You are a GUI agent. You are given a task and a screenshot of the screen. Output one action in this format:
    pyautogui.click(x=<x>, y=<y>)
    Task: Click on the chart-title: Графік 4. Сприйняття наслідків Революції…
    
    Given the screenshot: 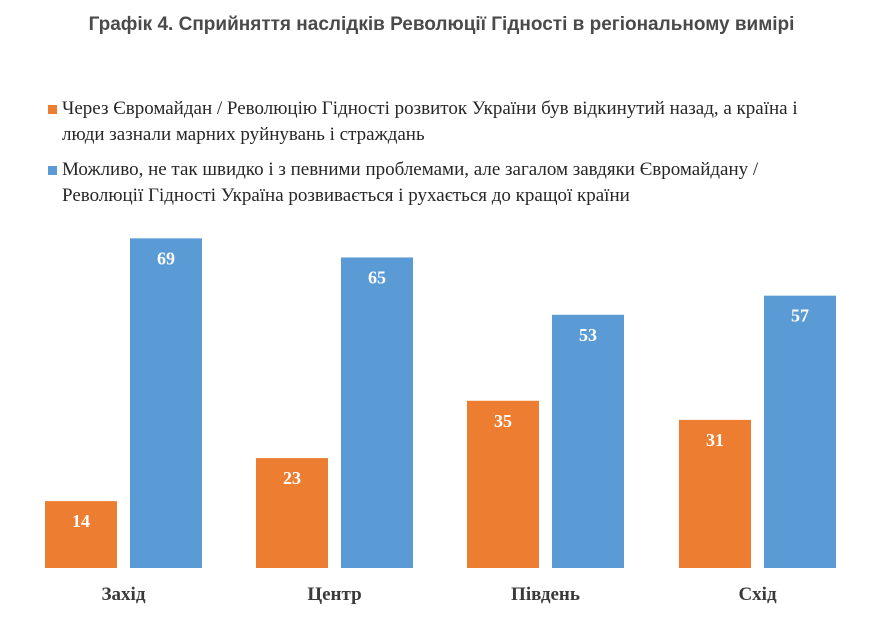 What is the action you would take?
    pyautogui.click(x=441, y=24)
    